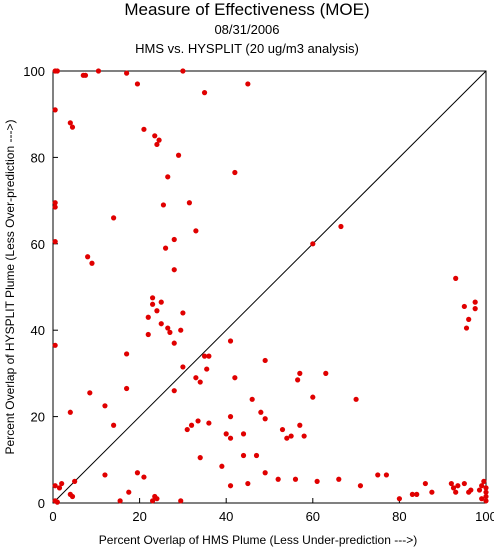 The height and width of the screenshot is (551, 494). I want to click on y-tick-label: 20, so click(38, 417).